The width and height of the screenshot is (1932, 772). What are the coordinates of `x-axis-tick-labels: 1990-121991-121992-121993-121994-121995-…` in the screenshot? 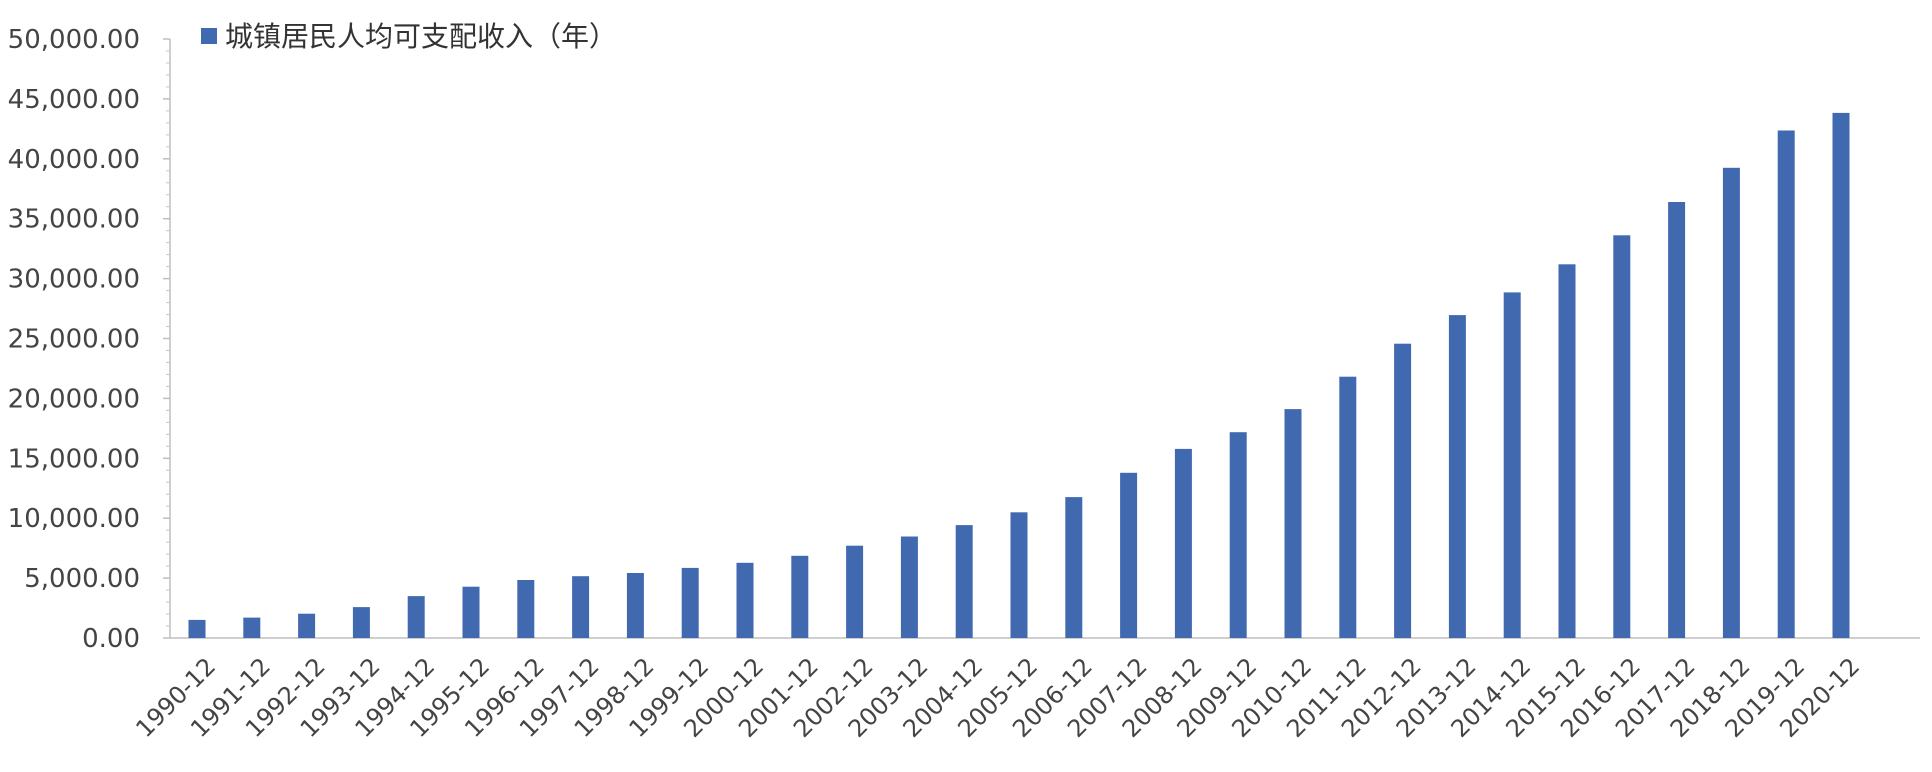 It's located at (997, 697).